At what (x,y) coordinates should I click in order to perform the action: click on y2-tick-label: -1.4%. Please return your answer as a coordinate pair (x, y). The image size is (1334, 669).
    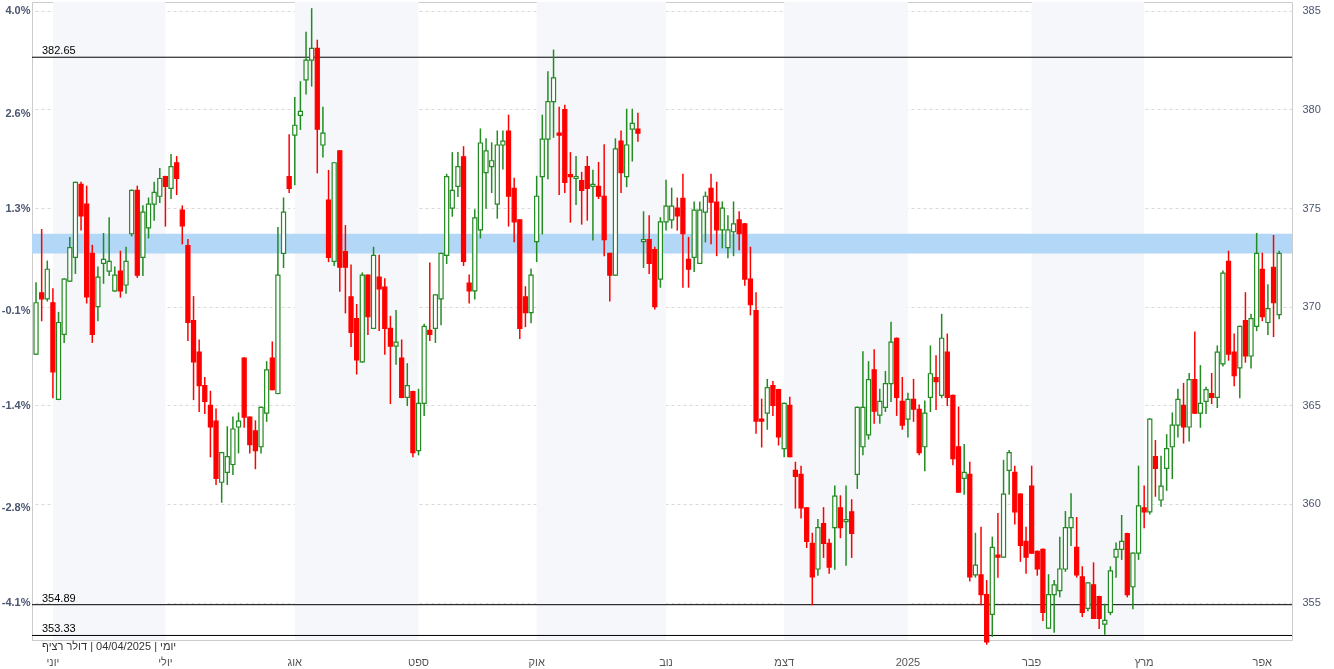
    Looking at the image, I should click on (16, 404).